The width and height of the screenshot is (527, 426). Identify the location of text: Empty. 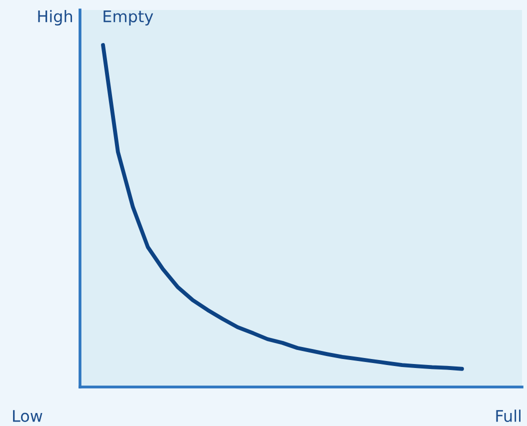
(129, 18).